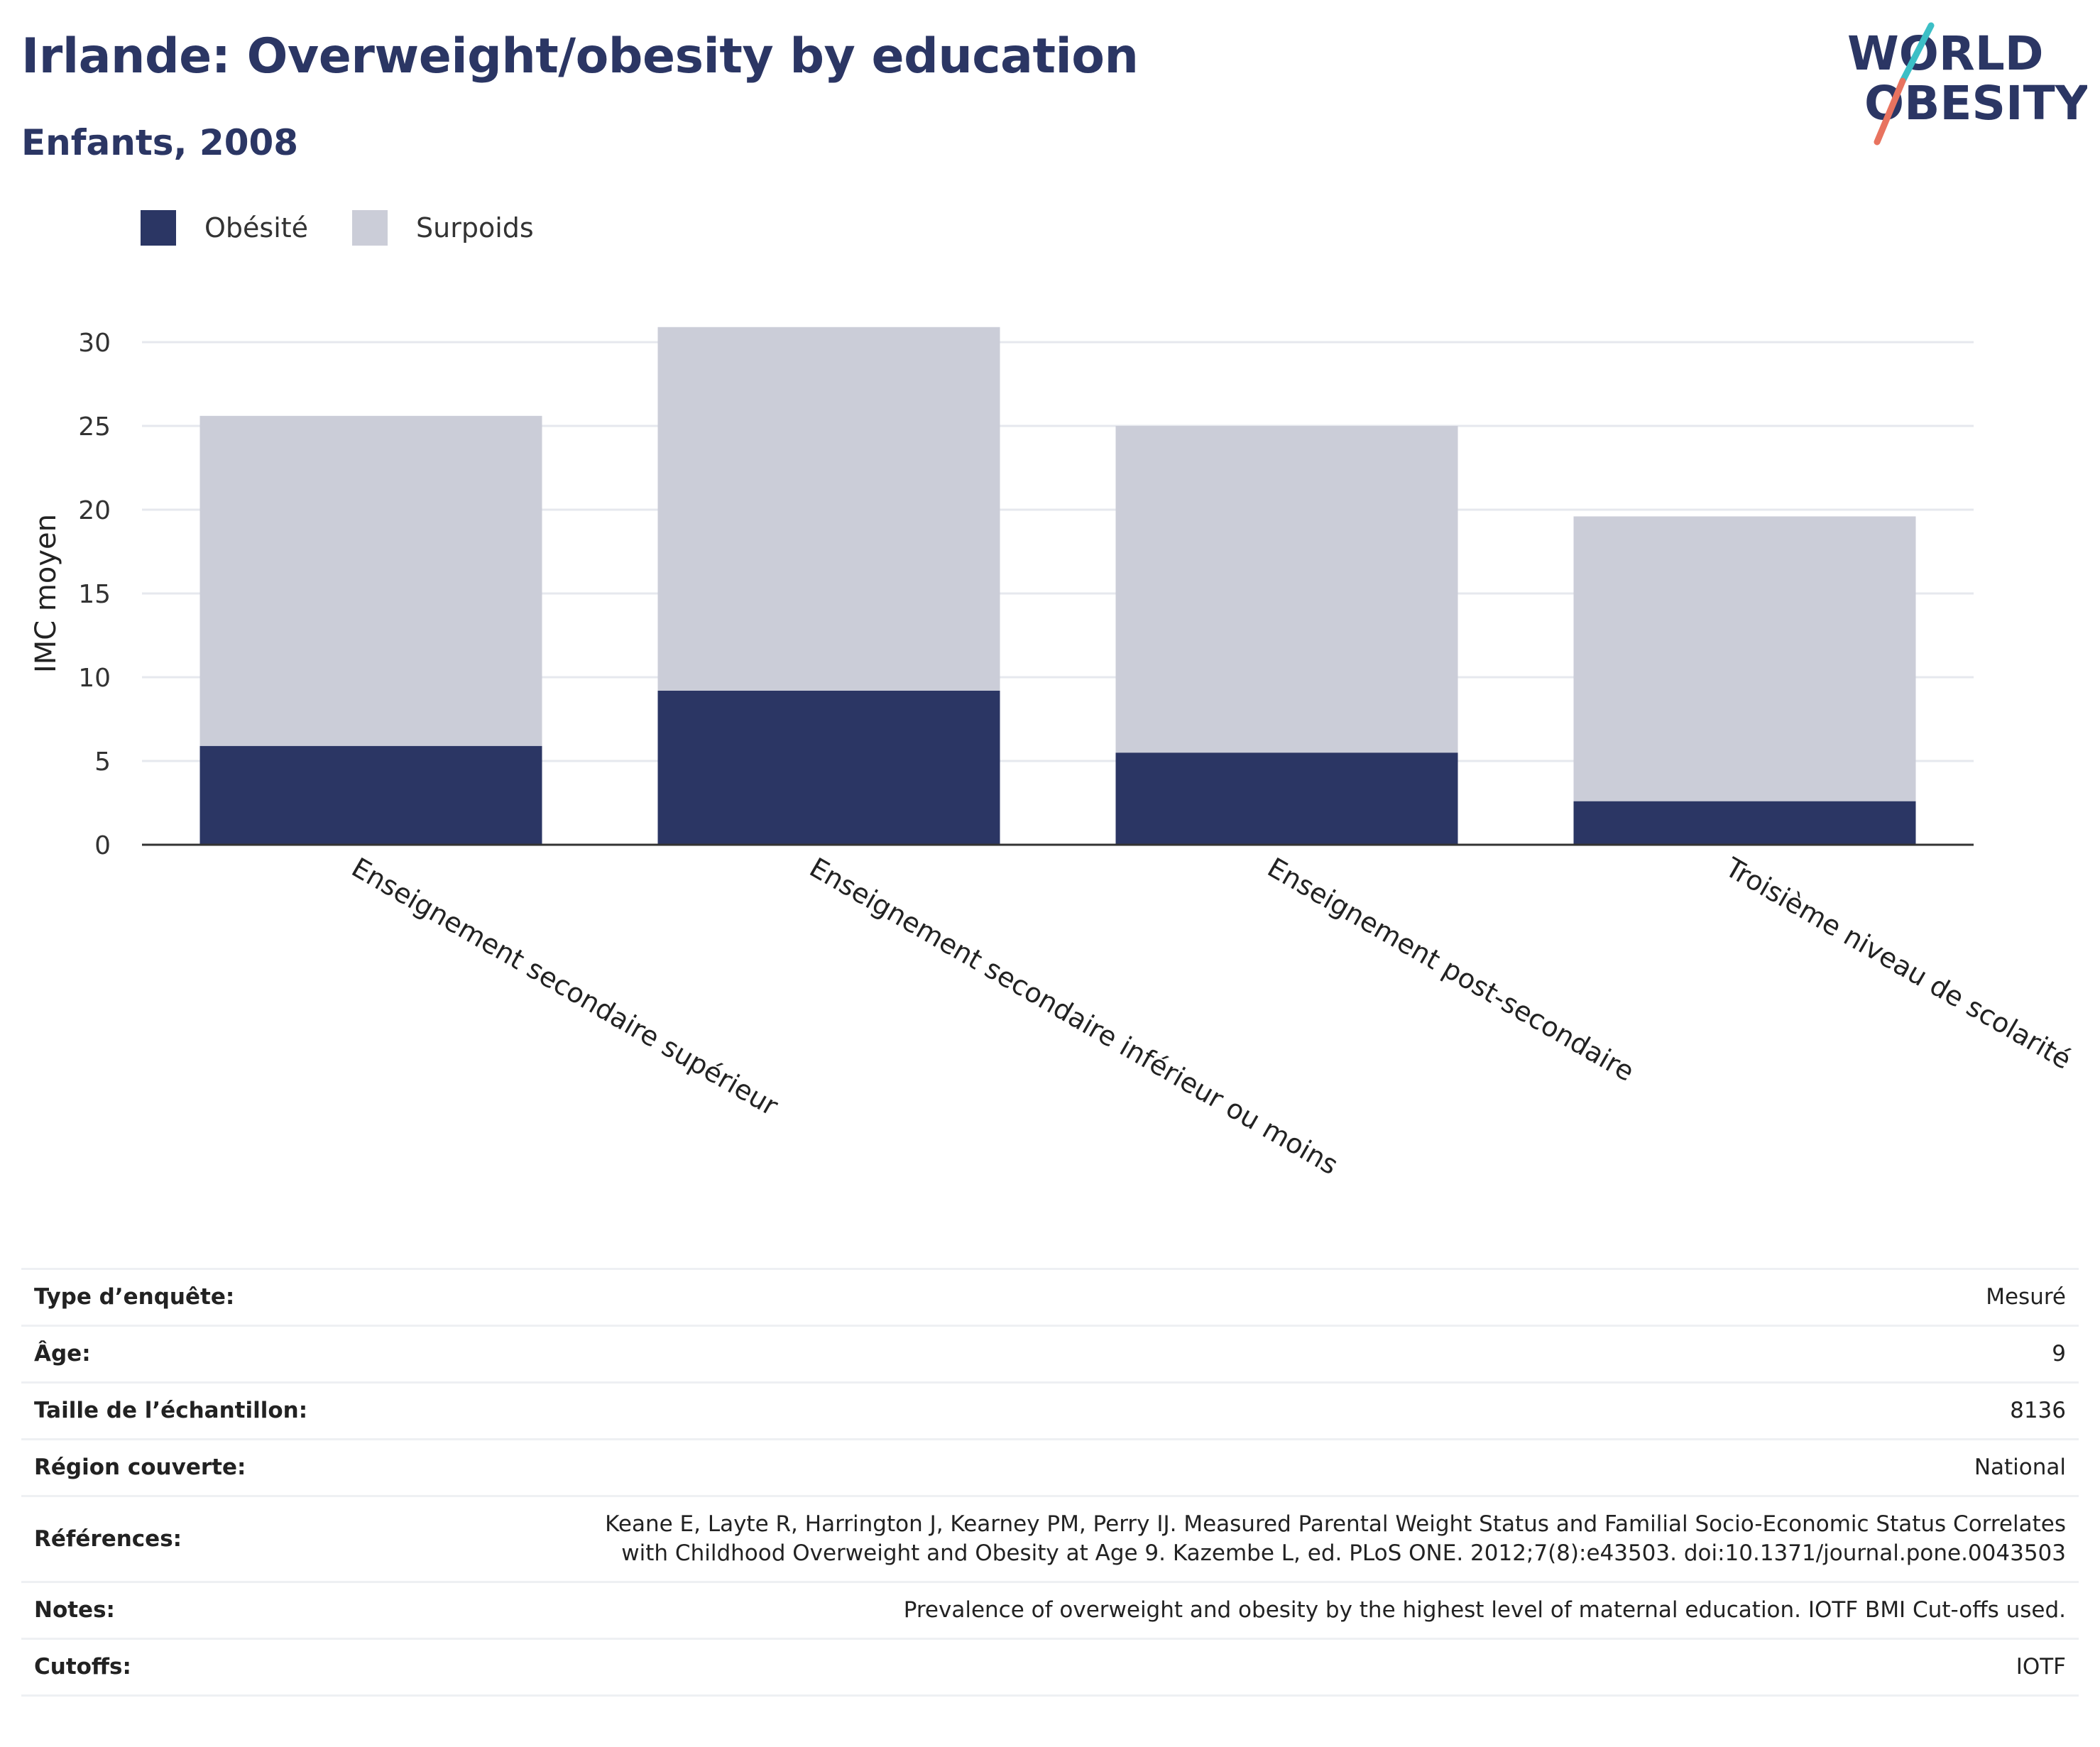  What do you see at coordinates (282, 1467) in the screenshot?
I see `info-key: Région couverte:` at bounding box center [282, 1467].